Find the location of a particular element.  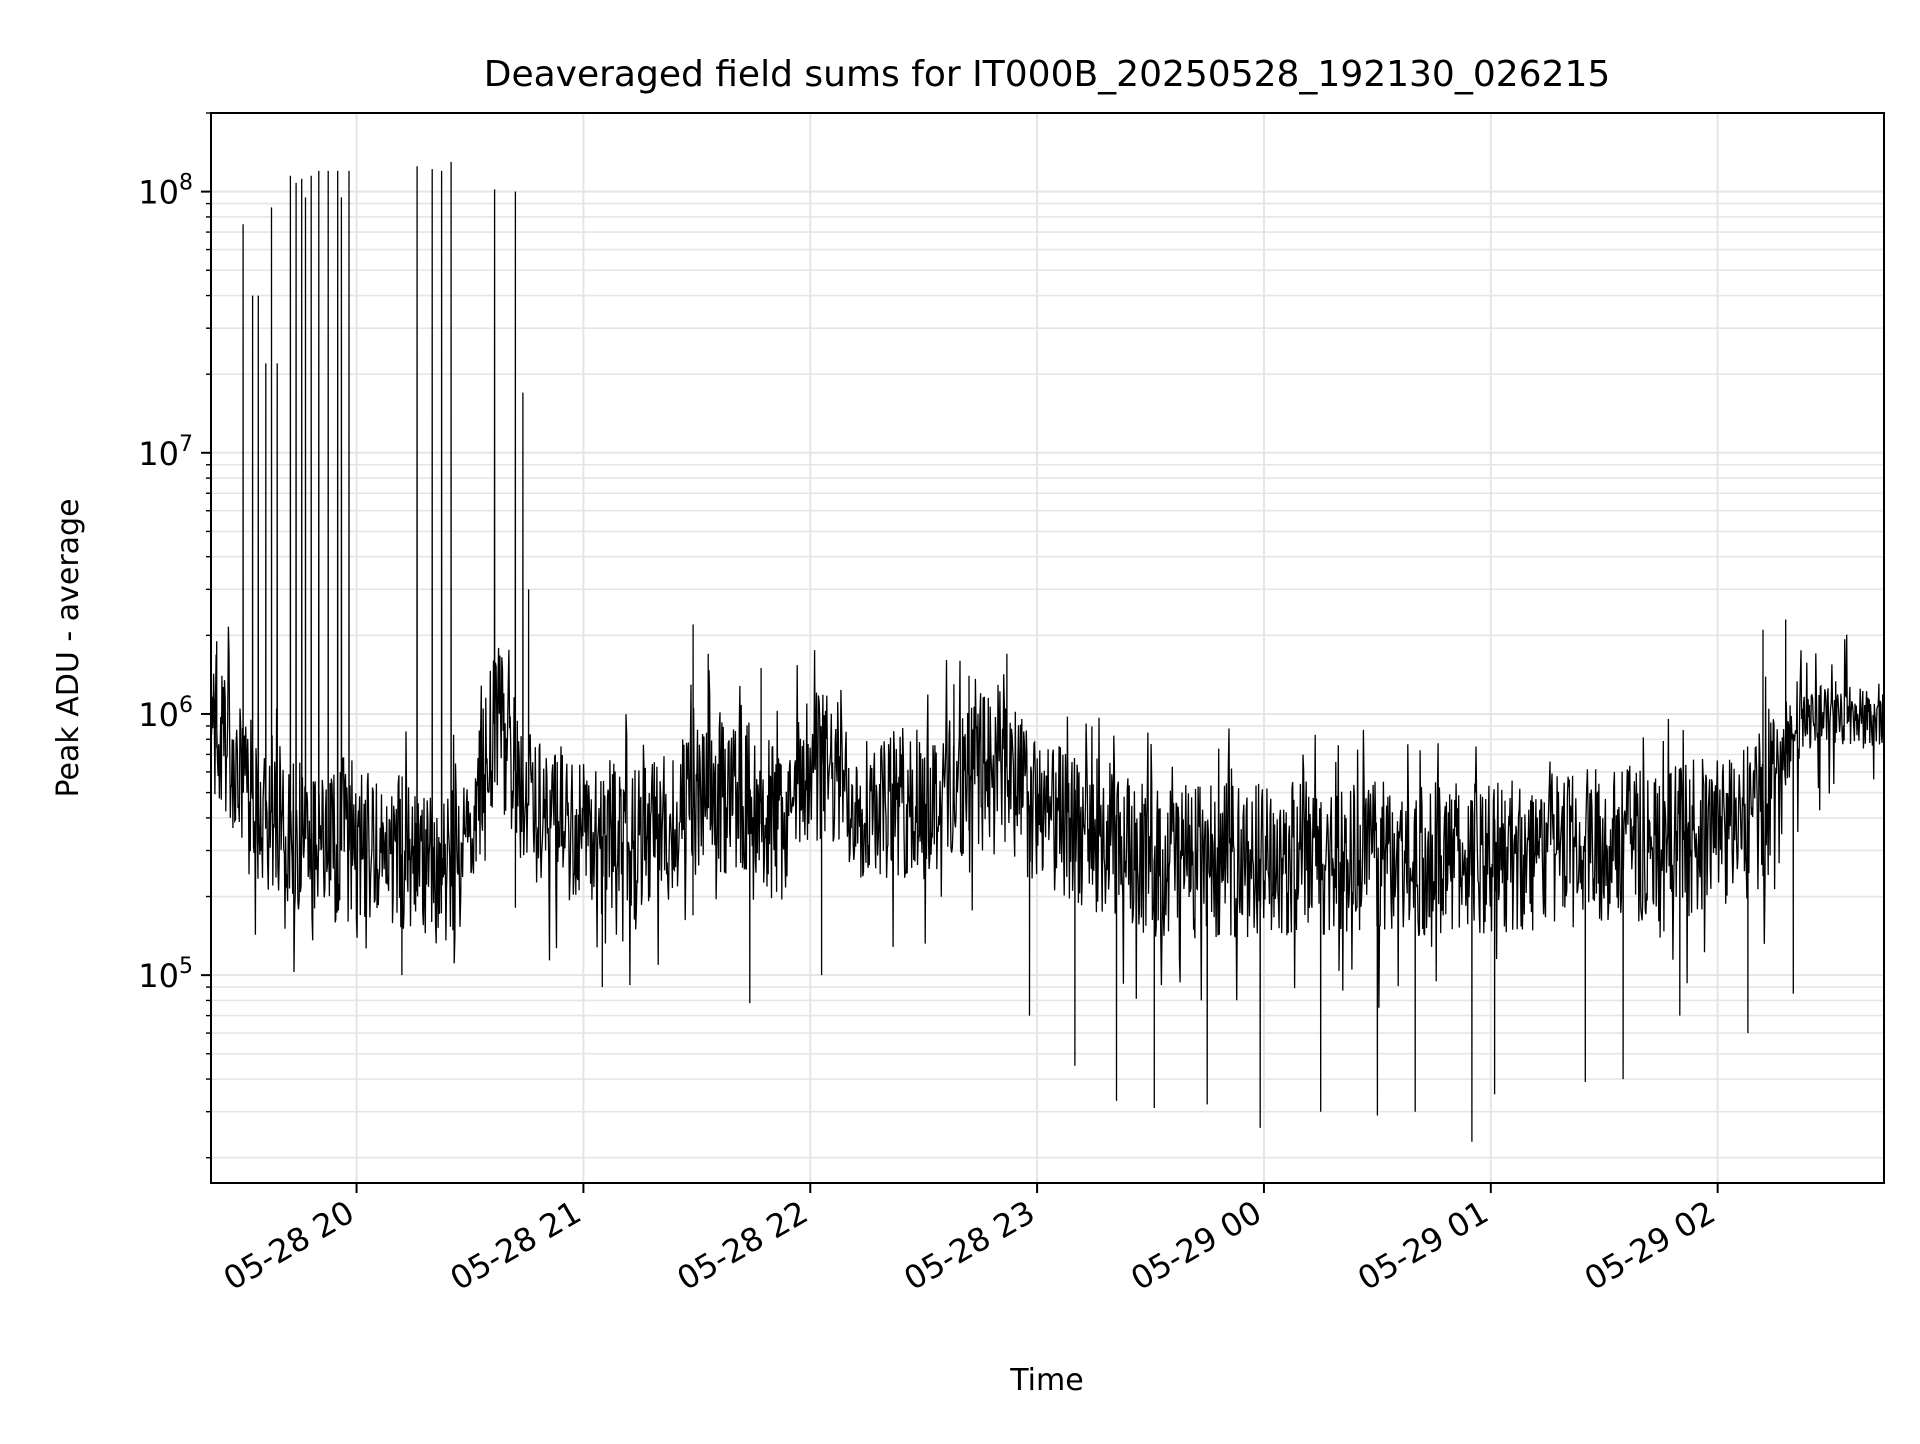

y-axis-ticks: 105 106 107 108 is located at coordinates (174, 635).